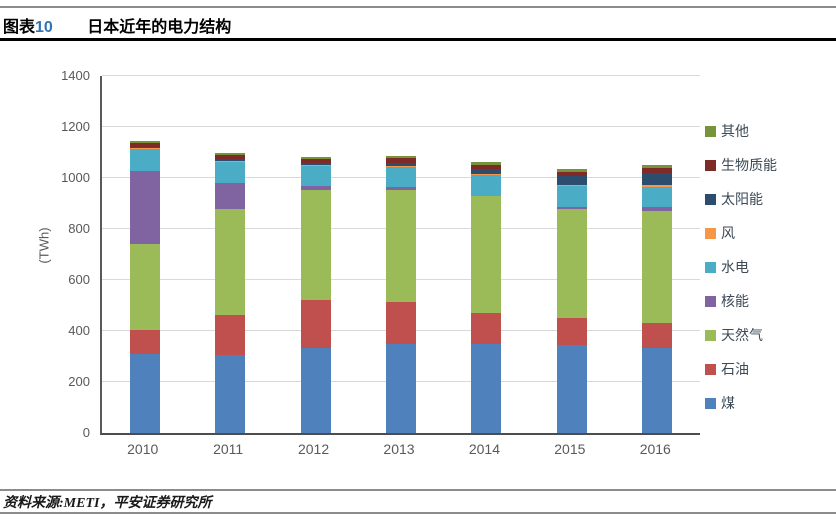  I want to click on bar-segment-2016-生物质能, so click(657, 170).